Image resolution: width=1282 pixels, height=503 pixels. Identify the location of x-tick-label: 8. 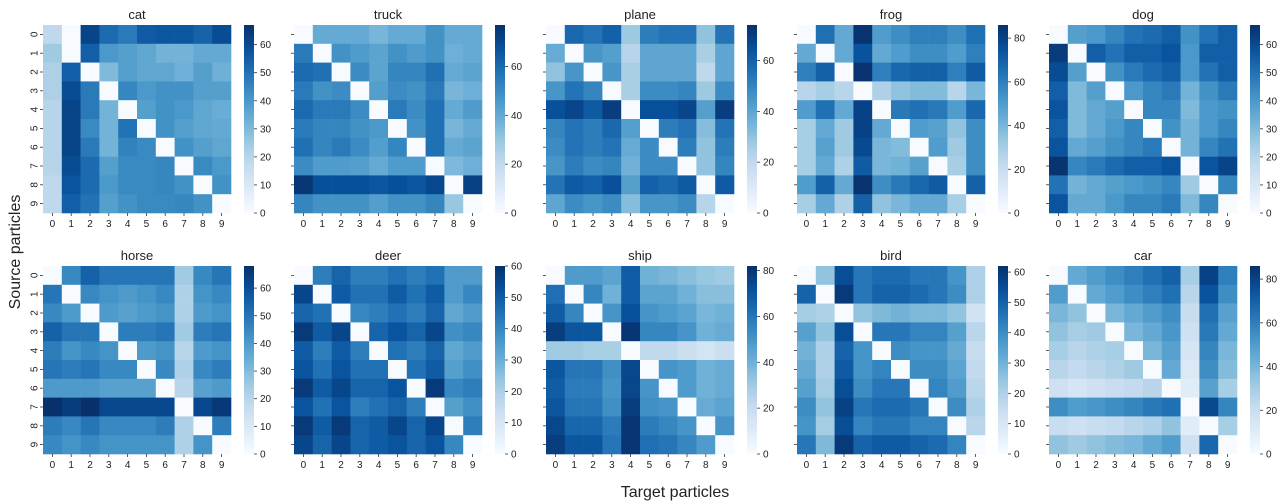
(454, 224).